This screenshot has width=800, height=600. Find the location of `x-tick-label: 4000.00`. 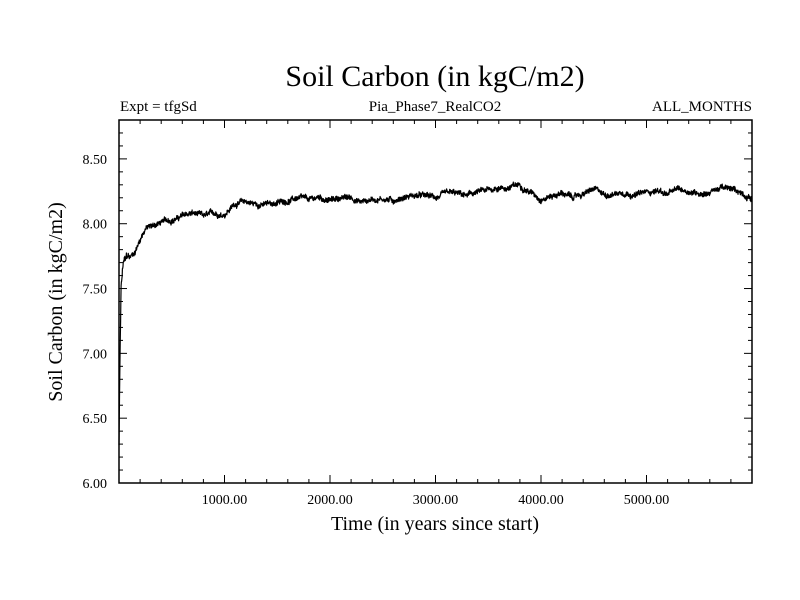

x-tick-label: 4000.00 is located at coordinates (541, 500).